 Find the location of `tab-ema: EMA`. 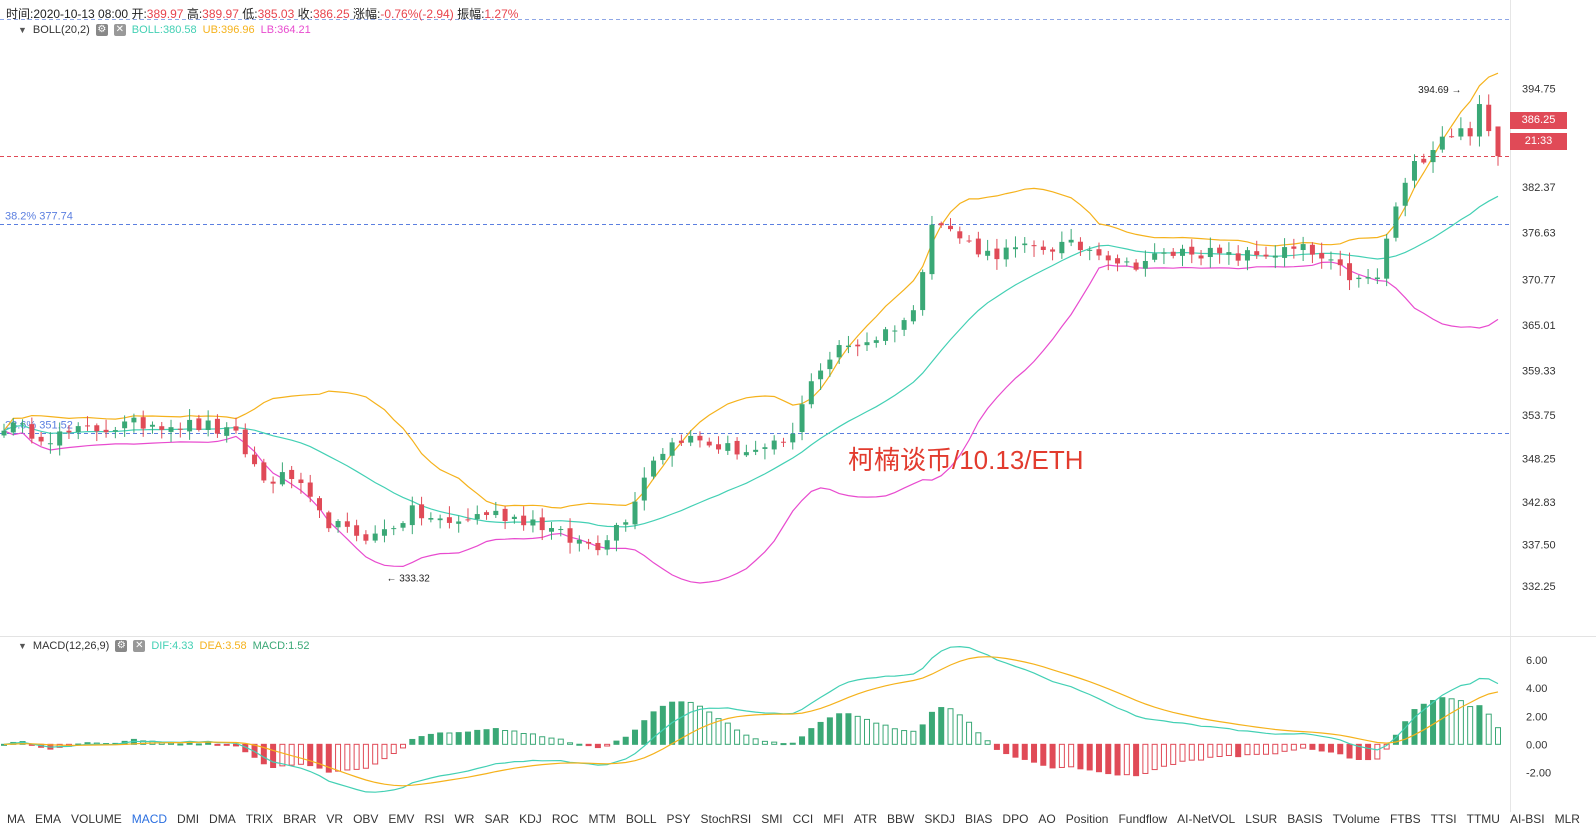

tab-ema: EMA is located at coordinates (48, 819).